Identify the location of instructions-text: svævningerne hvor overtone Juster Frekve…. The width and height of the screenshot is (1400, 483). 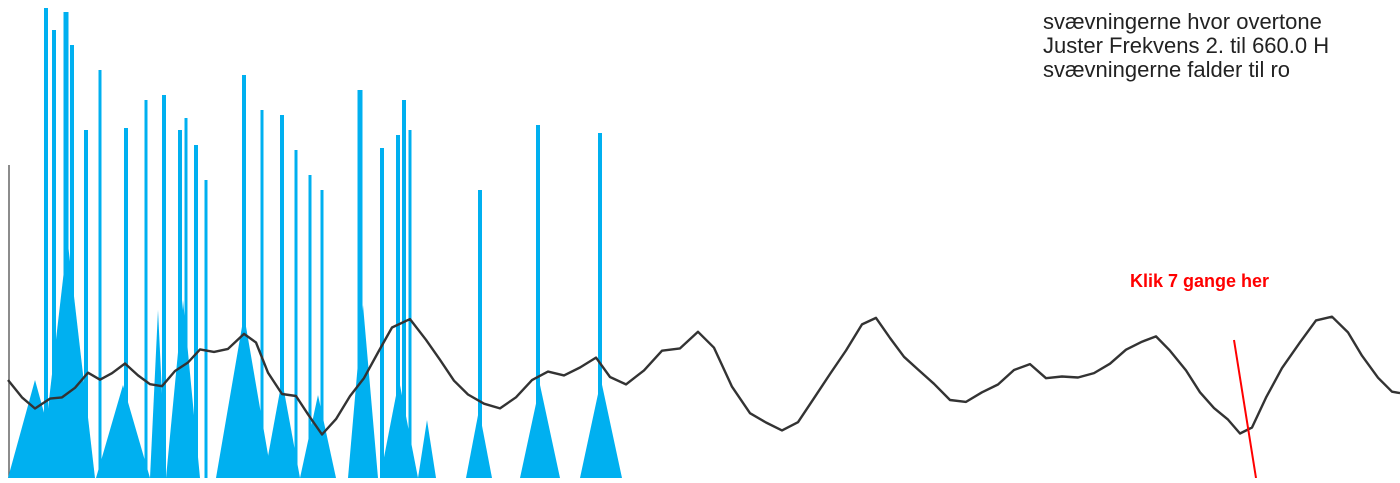
(1221, 41).